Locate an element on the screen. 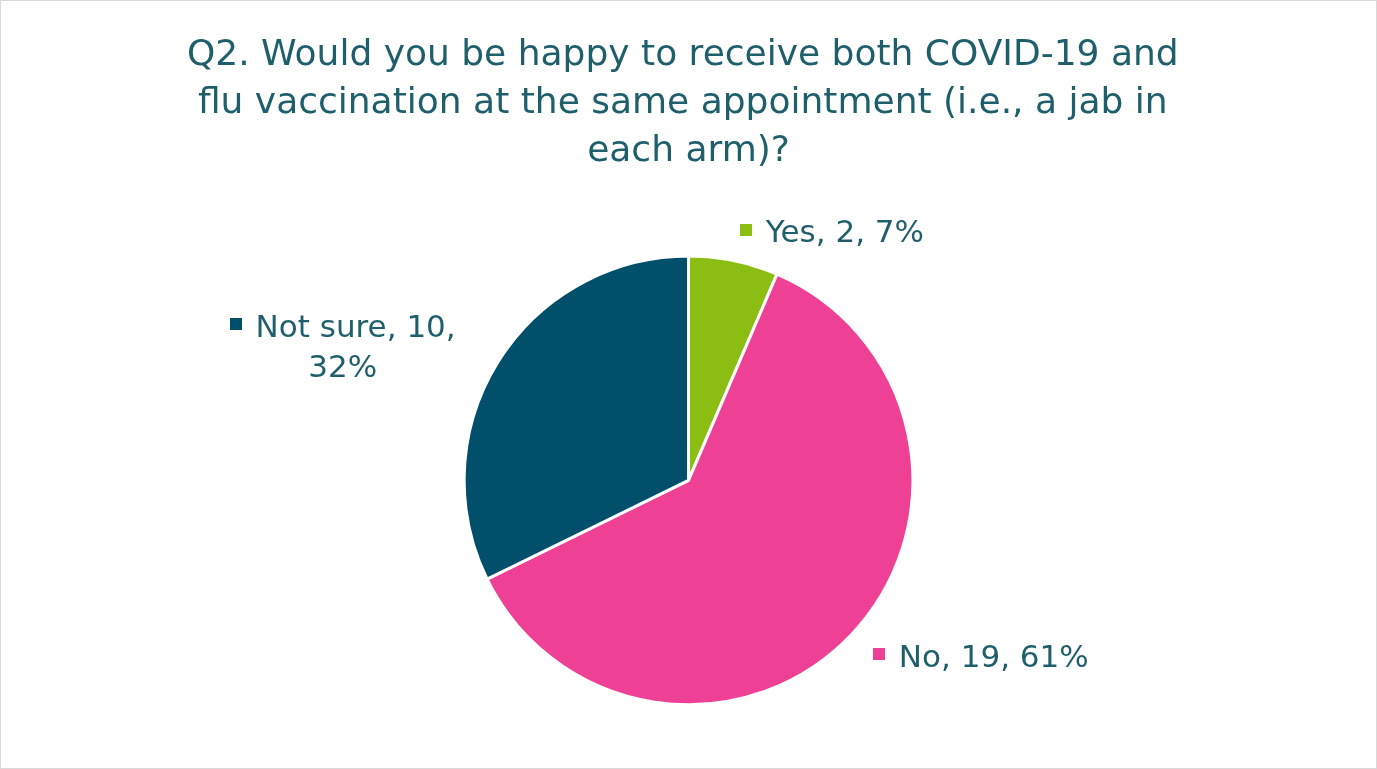 The height and width of the screenshot is (769, 1377). legend-label: No, 19, 61% is located at coordinates (993, 656).